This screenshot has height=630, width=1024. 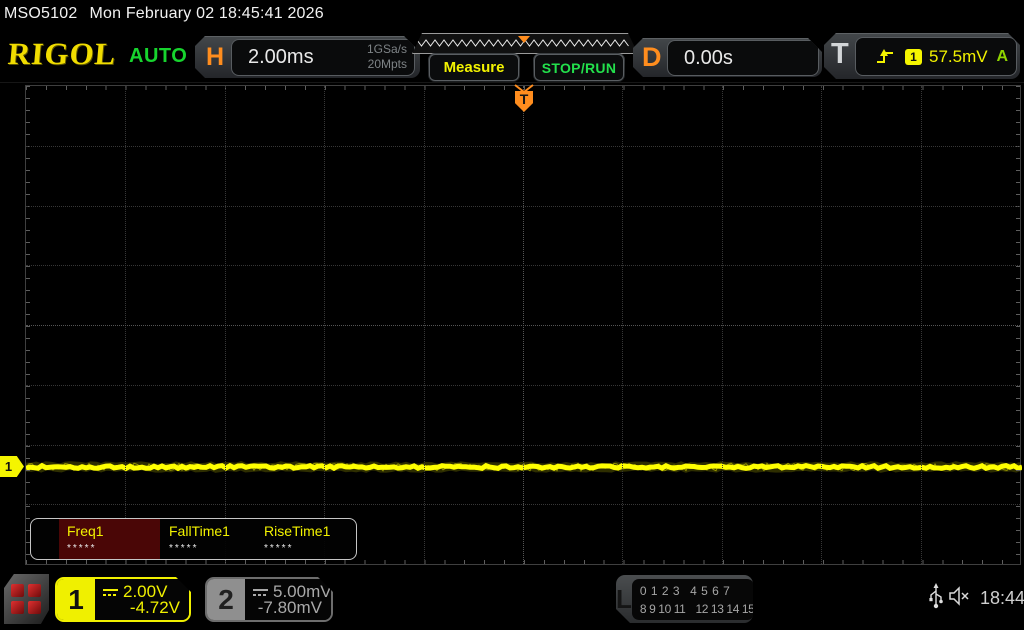 I want to click on channel1-scale-value: 2.00V, so click(x=145, y=591).